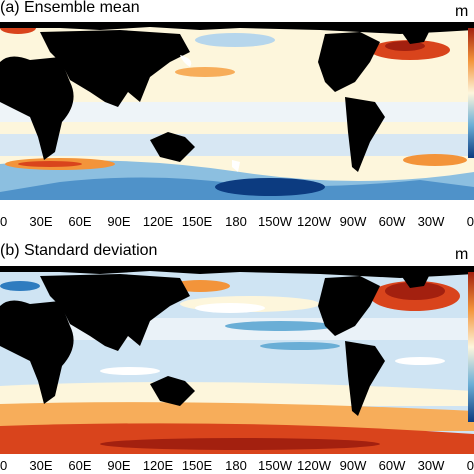 This screenshot has width=474, height=474. What do you see at coordinates (210, 113) in the screenshot?
I see `coastal-gaps` at bounding box center [210, 113].